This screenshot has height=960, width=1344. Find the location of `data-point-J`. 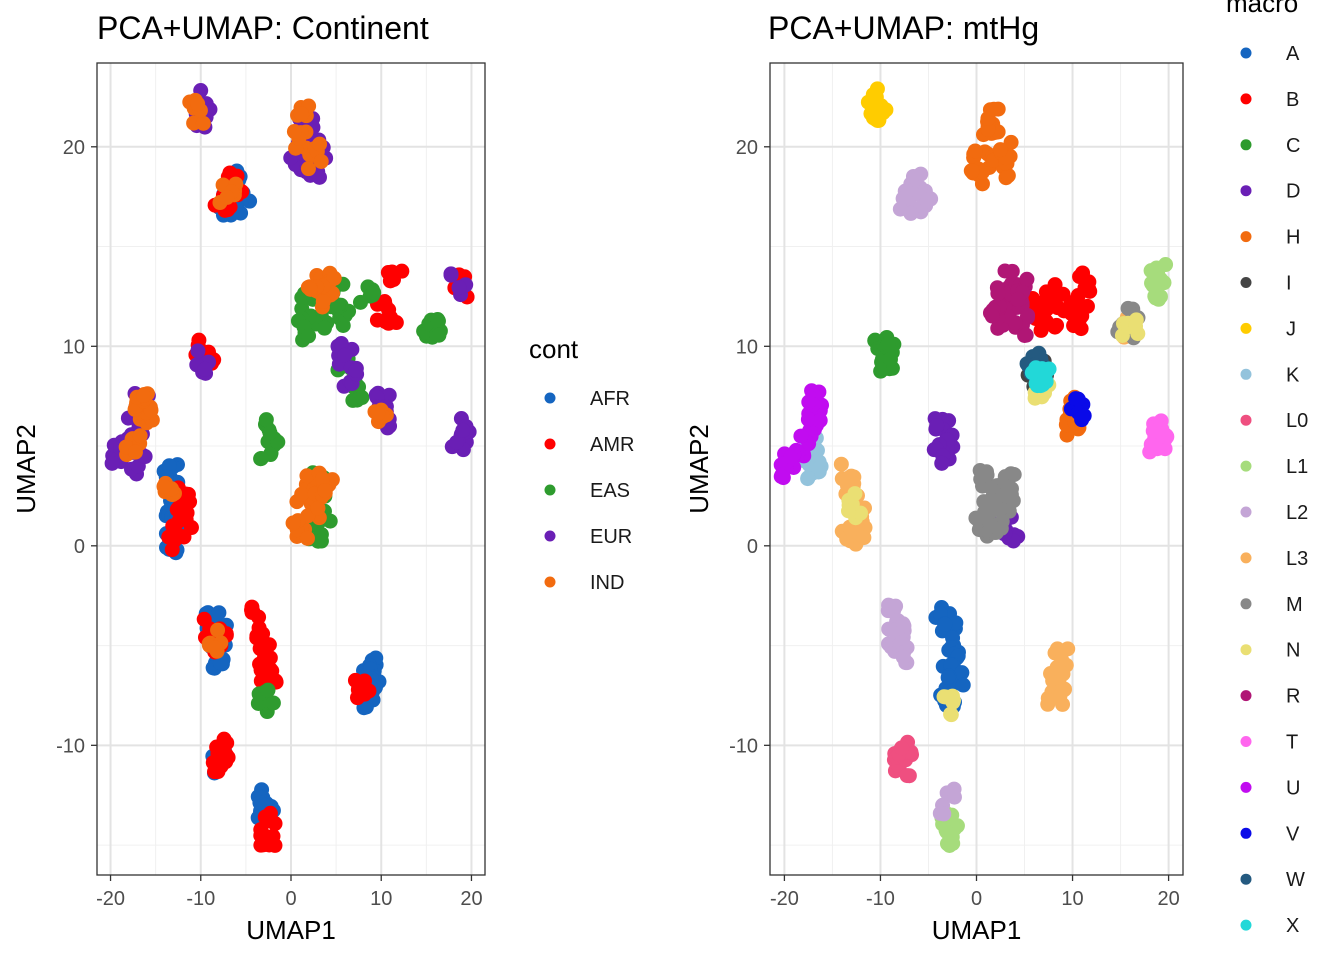

data-point-J is located at coordinates (879, 107).